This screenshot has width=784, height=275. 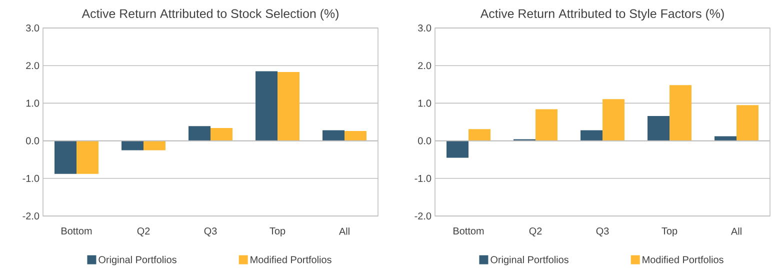 I want to click on chart-title: Active Return Attributed to Style Factors (%), so click(x=602, y=14).